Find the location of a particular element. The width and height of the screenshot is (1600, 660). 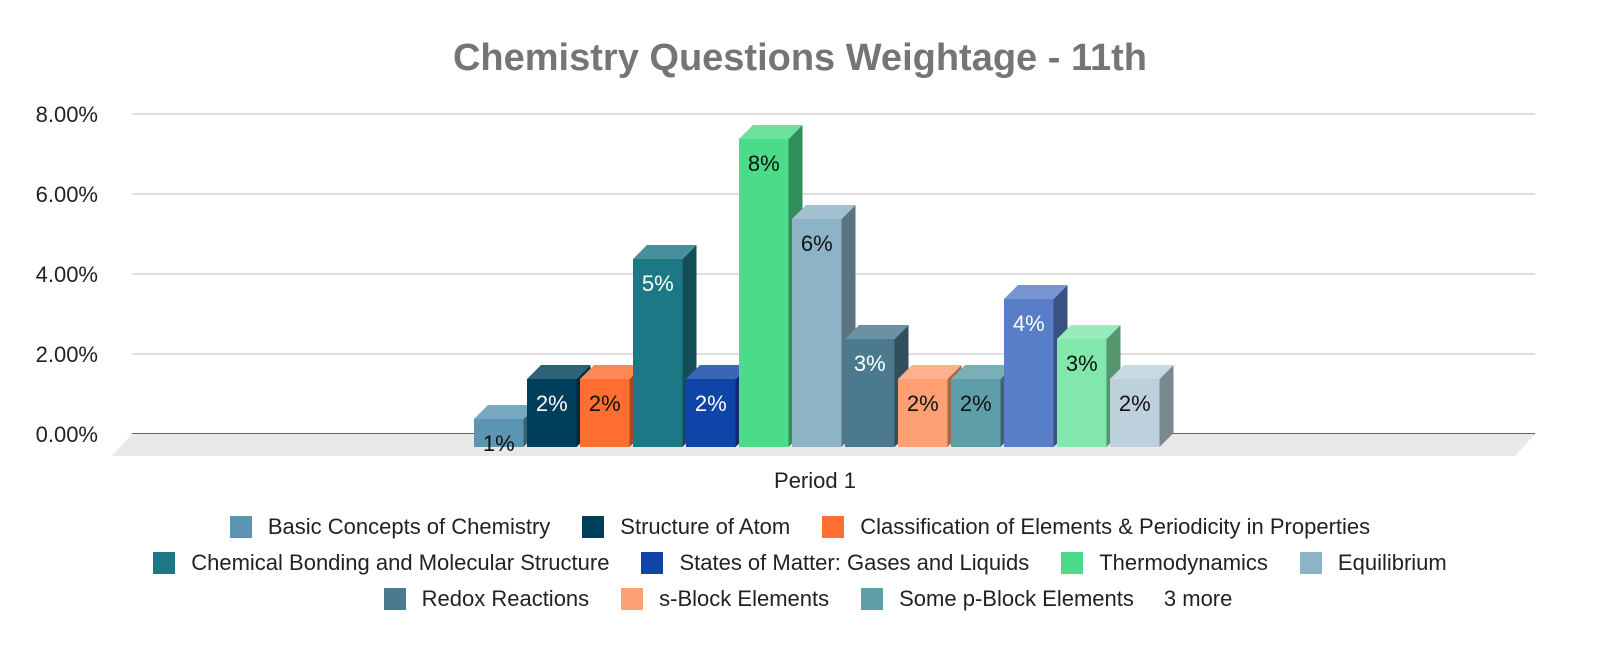

bar-data-label: 8% is located at coordinates (764, 163).